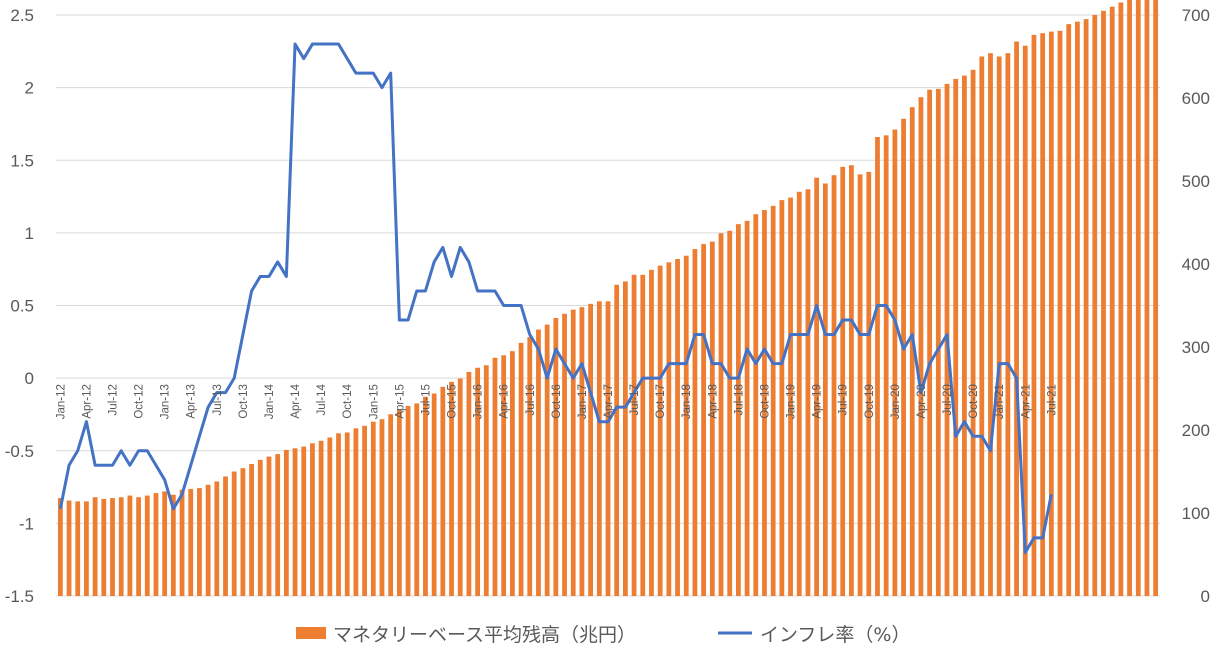  Describe the element at coordinates (453, 401) in the screenshot. I see `x-tick-label: Oct-15` at that location.